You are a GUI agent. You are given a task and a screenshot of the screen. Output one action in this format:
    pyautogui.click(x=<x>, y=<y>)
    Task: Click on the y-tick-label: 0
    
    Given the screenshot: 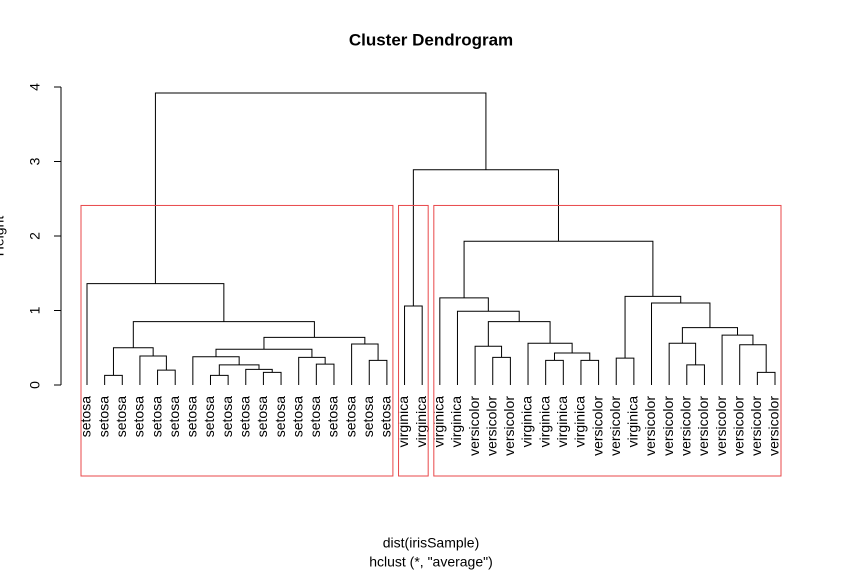 What is the action you would take?
    pyautogui.click(x=35, y=385)
    